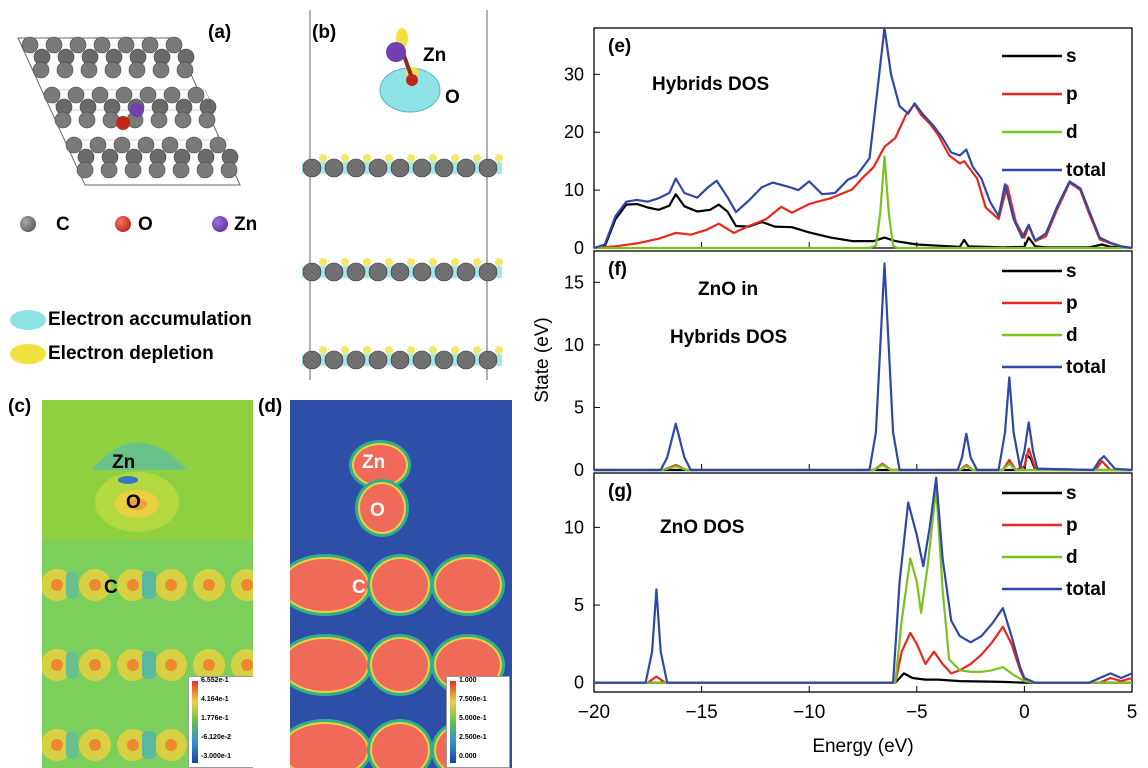  Describe the element at coordinates (473, 718) in the screenshot. I see `scale-tick-label: 5.000e-1` at that location.